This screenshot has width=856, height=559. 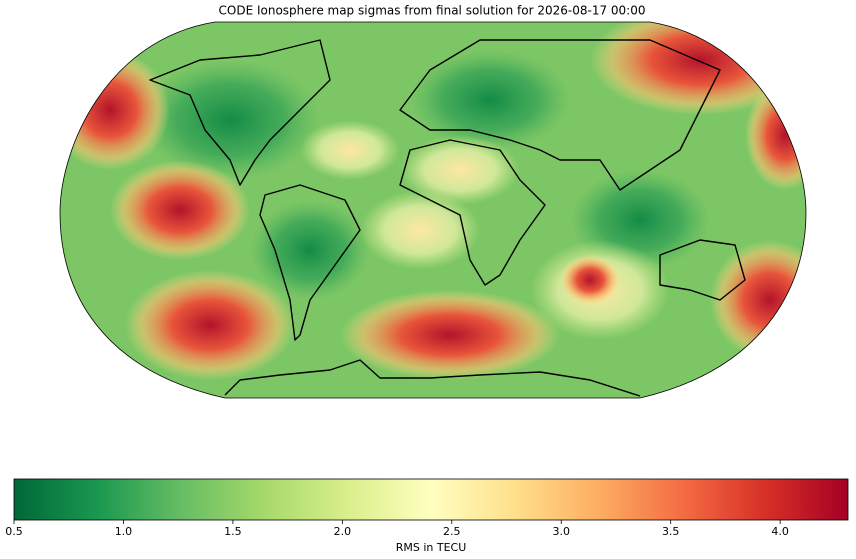 What do you see at coordinates (124, 531) in the screenshot?
I see `colorbar-tick-label: 1.0` at bounding box center [124, 531].